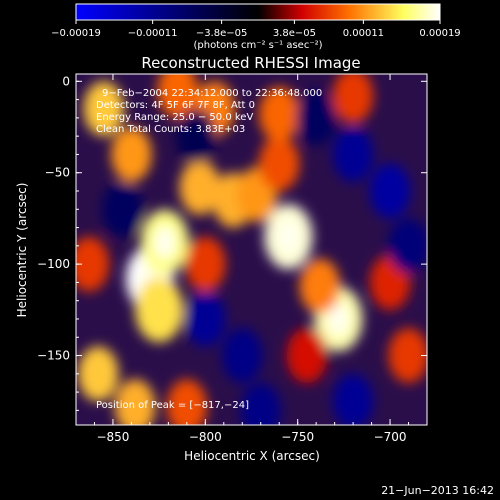 The image size is (500, 500). Describe the element at coordinates (53, 356) in the screenshot. I see `y-tick-label: −150` at that location.